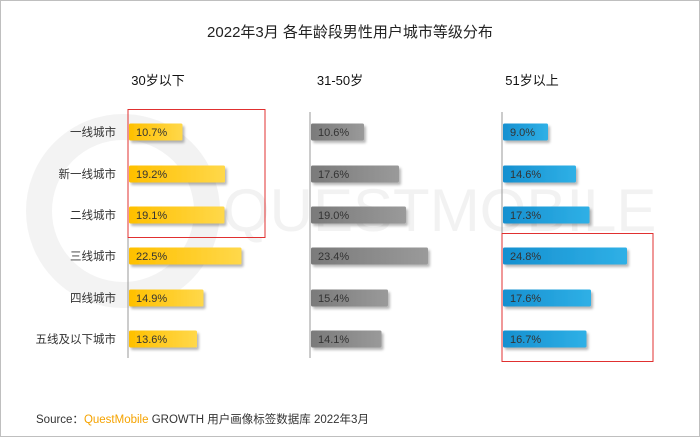  I want to click on data-label: 16.7%, so click(525, 340).